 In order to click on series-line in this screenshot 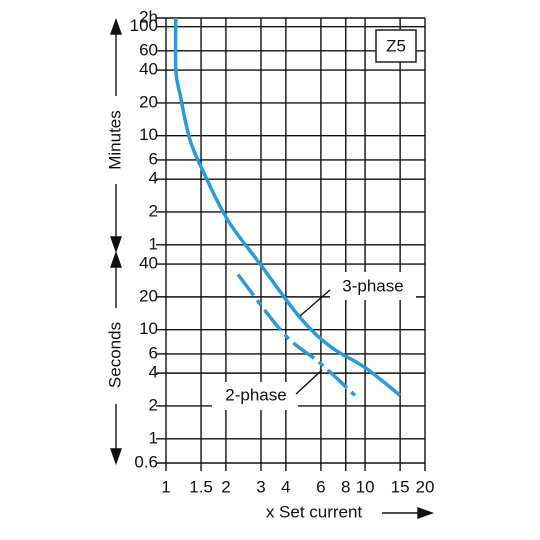, I will do `click(296, 335)`.